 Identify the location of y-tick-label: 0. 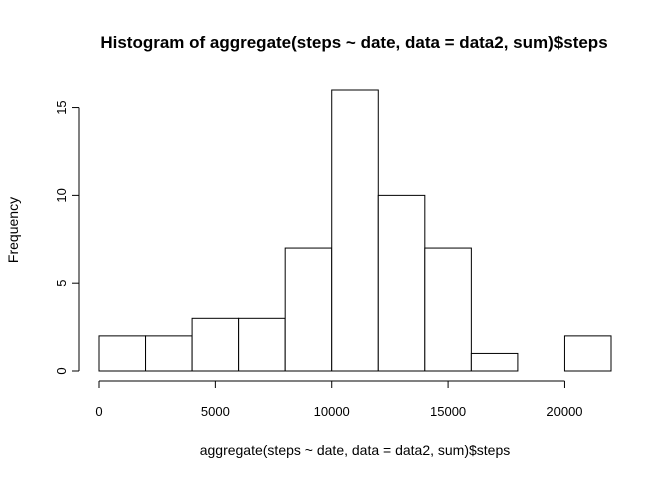
(61, 370).